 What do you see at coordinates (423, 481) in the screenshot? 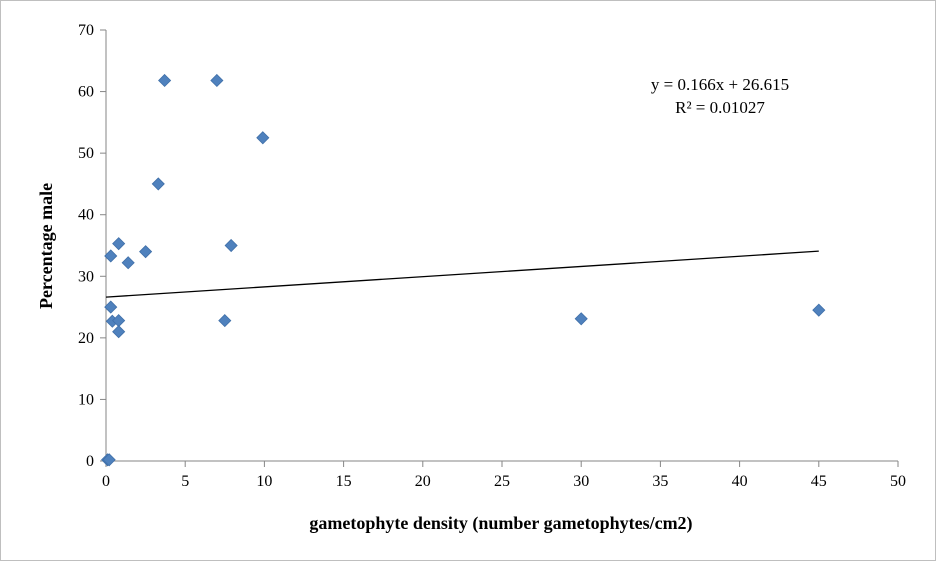
I see `x-tick-label: 20` at bounding box center [423, 481].